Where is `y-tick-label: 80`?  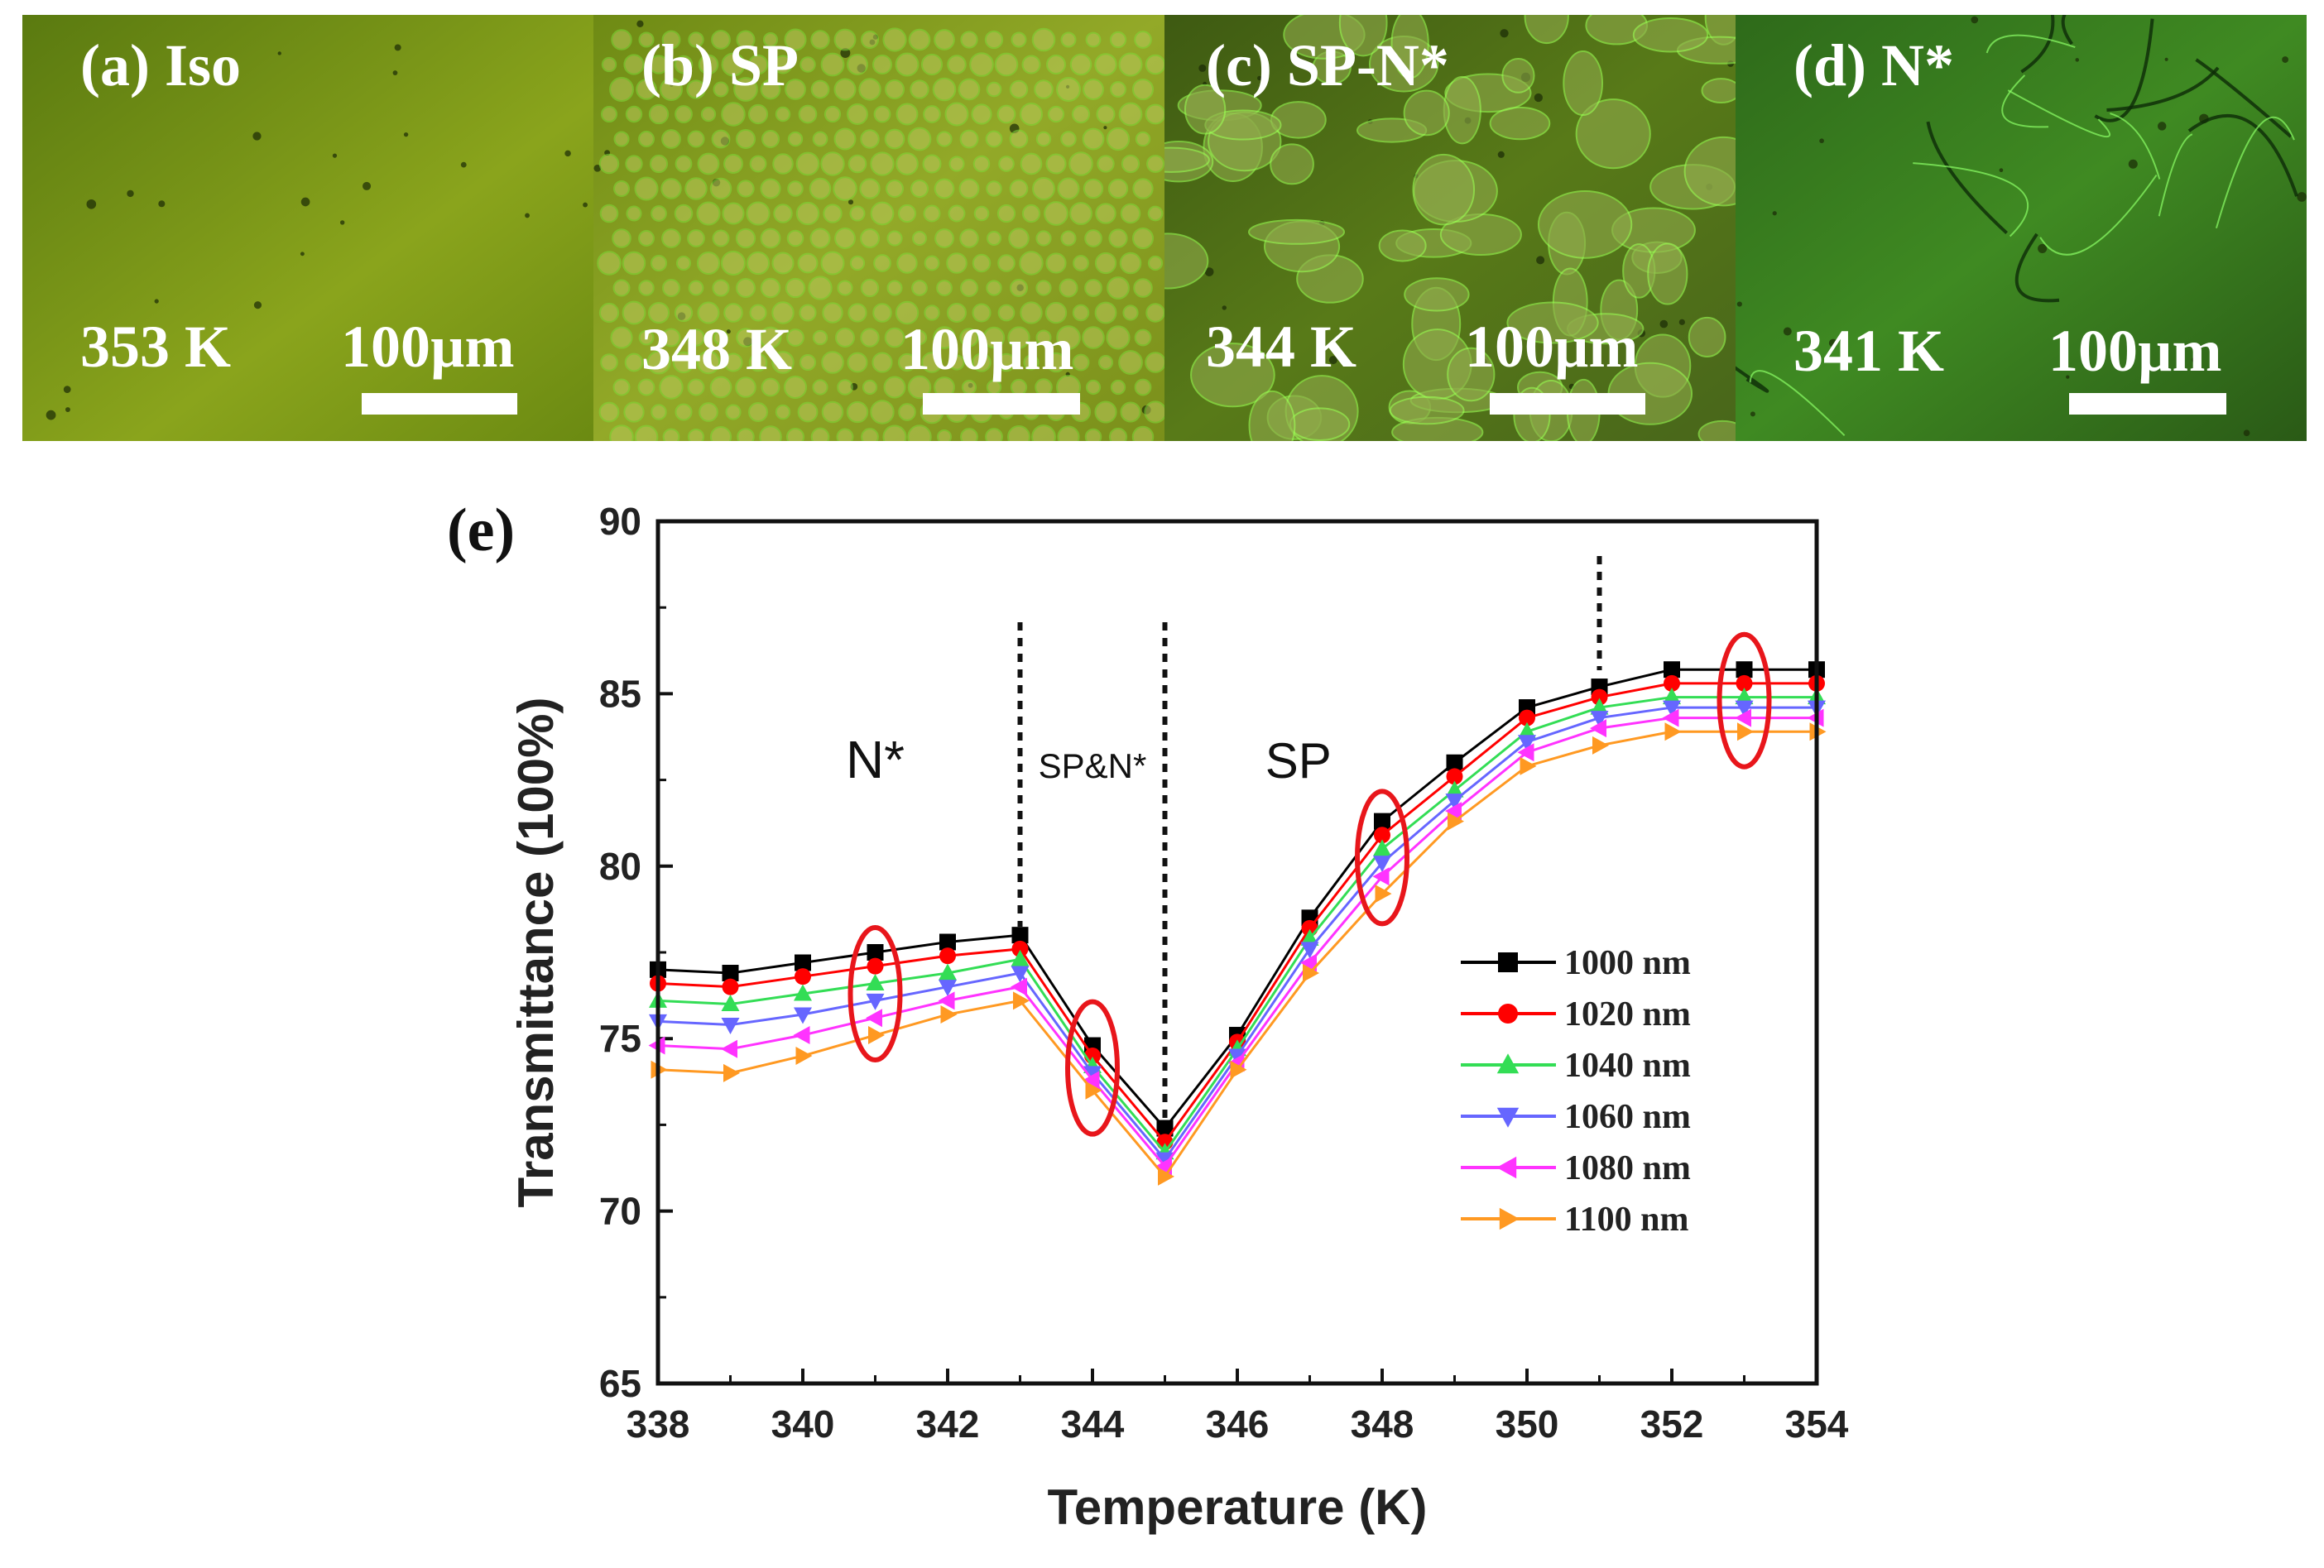 y-tick-label: 80 is located at coordinates (620, 867).